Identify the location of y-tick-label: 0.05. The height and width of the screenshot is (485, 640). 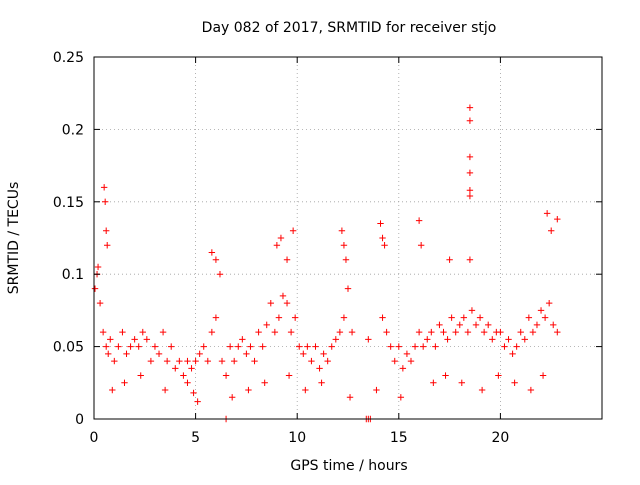
(68, 348).